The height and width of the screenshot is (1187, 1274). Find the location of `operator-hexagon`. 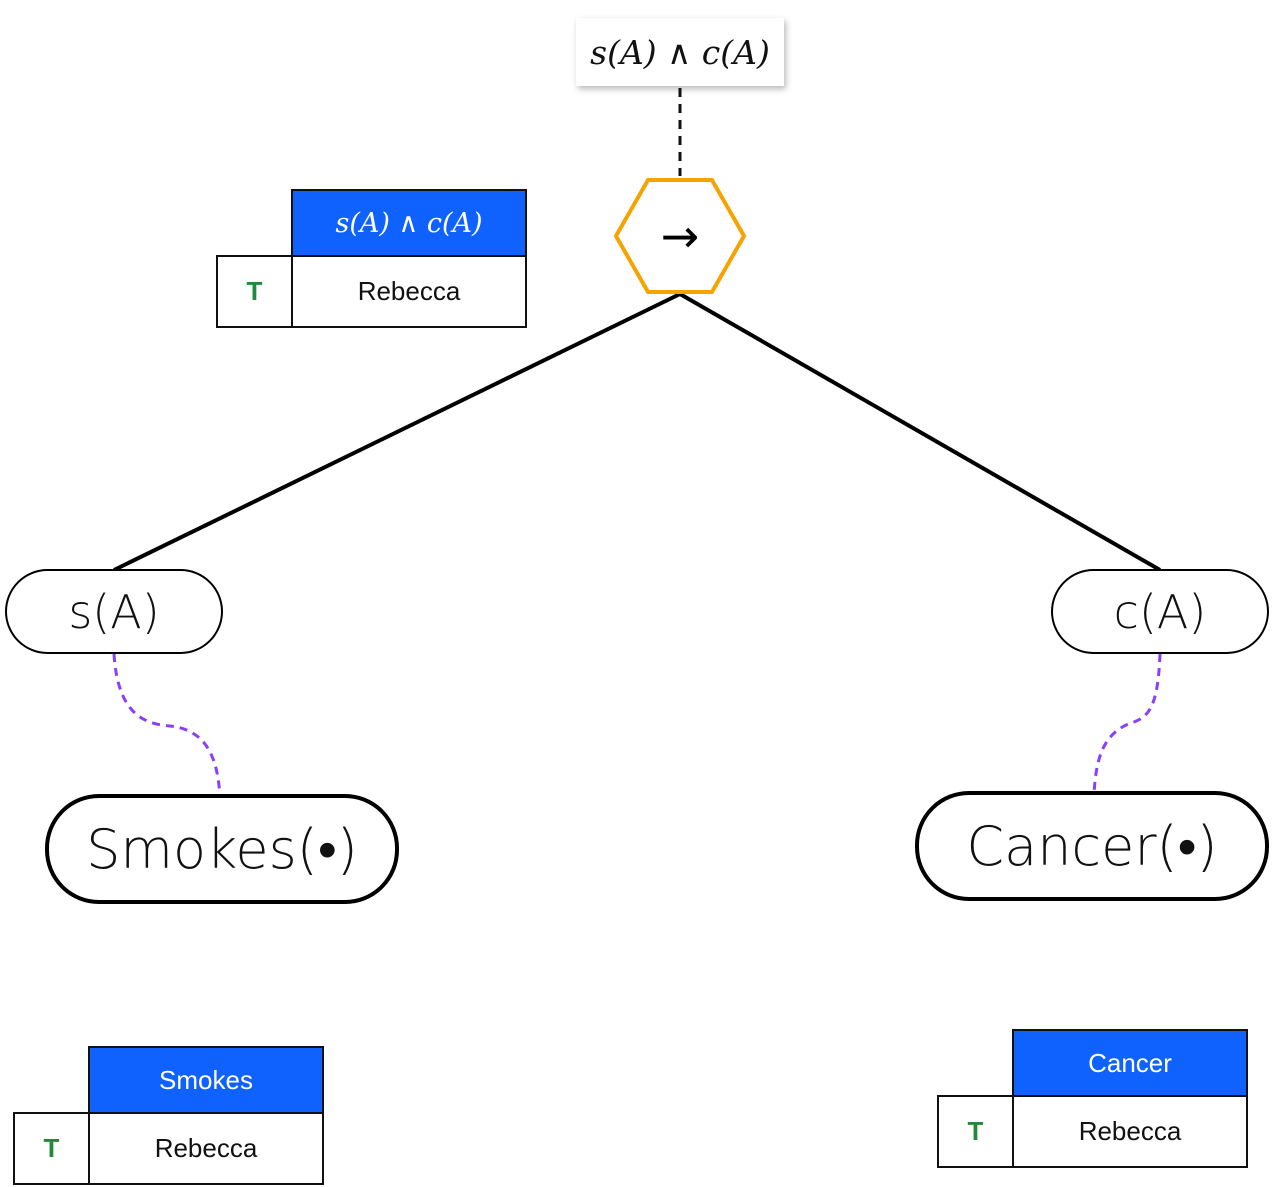

operator-hexagon is located at coordinates (680, 236).